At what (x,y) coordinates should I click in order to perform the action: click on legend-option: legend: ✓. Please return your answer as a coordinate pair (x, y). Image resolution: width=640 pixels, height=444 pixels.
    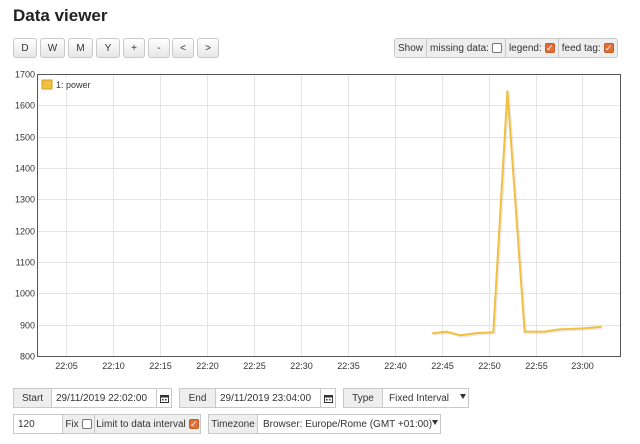
    Looking at the image, I should click on (532, 48).